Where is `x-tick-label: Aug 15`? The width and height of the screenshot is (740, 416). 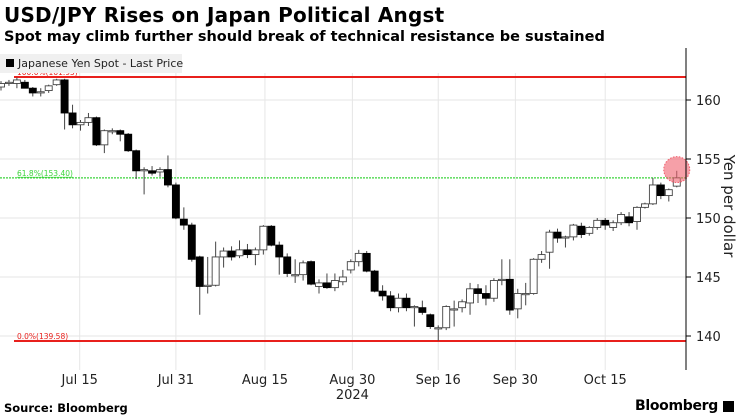 x-tick-label: Aug 15 is located at coordinates (265, 380).